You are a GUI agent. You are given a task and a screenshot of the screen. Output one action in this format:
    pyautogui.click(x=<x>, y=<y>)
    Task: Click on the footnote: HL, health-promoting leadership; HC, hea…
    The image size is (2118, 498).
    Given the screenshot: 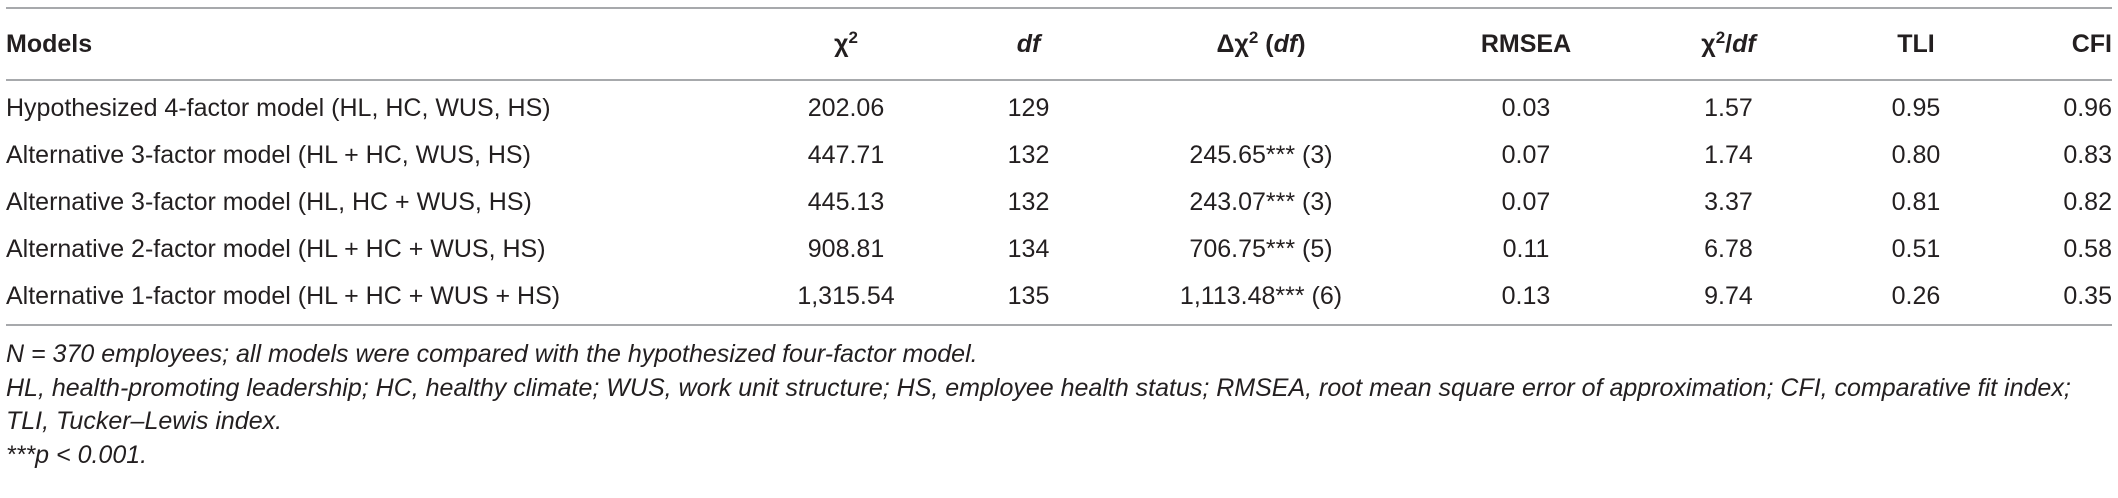 What is the action you would take?
    pyautogui.click(x=1038, y=404)
    